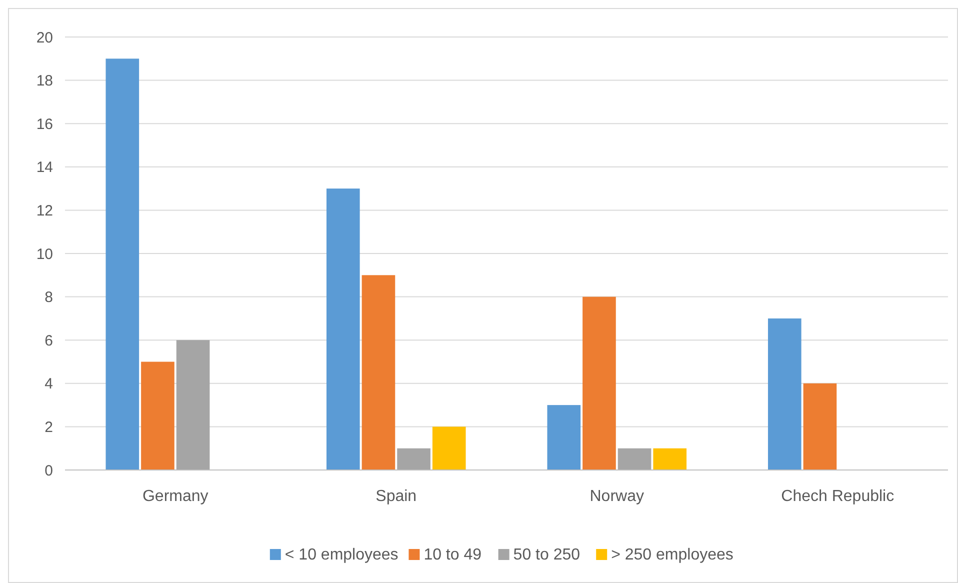 The width and height of the screenshot is (958, 583). Describe the element at coordinates (44, 254) in the screenshot. I see `y-tick-label: 10` at that location.